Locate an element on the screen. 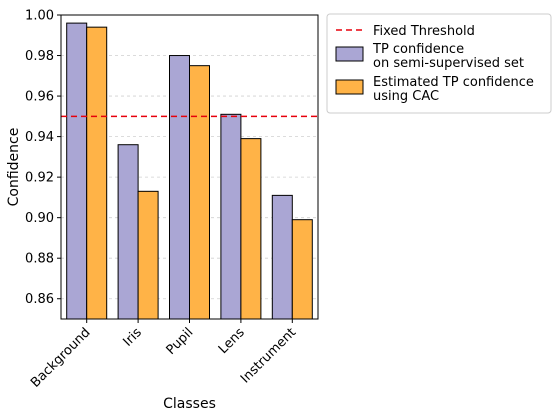  legend-box is located at coordinates (439, 63).